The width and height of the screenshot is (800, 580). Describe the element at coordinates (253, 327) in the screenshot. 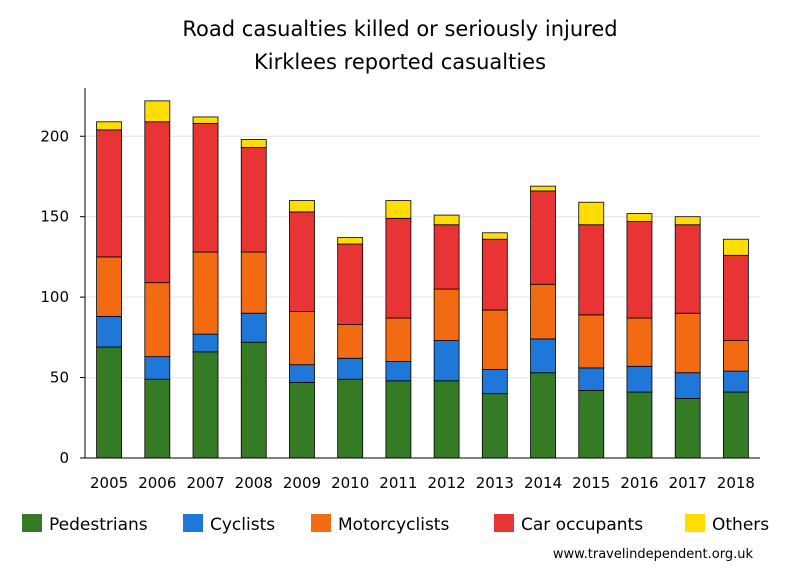

I see `bar-cyclists-2008` at that location.